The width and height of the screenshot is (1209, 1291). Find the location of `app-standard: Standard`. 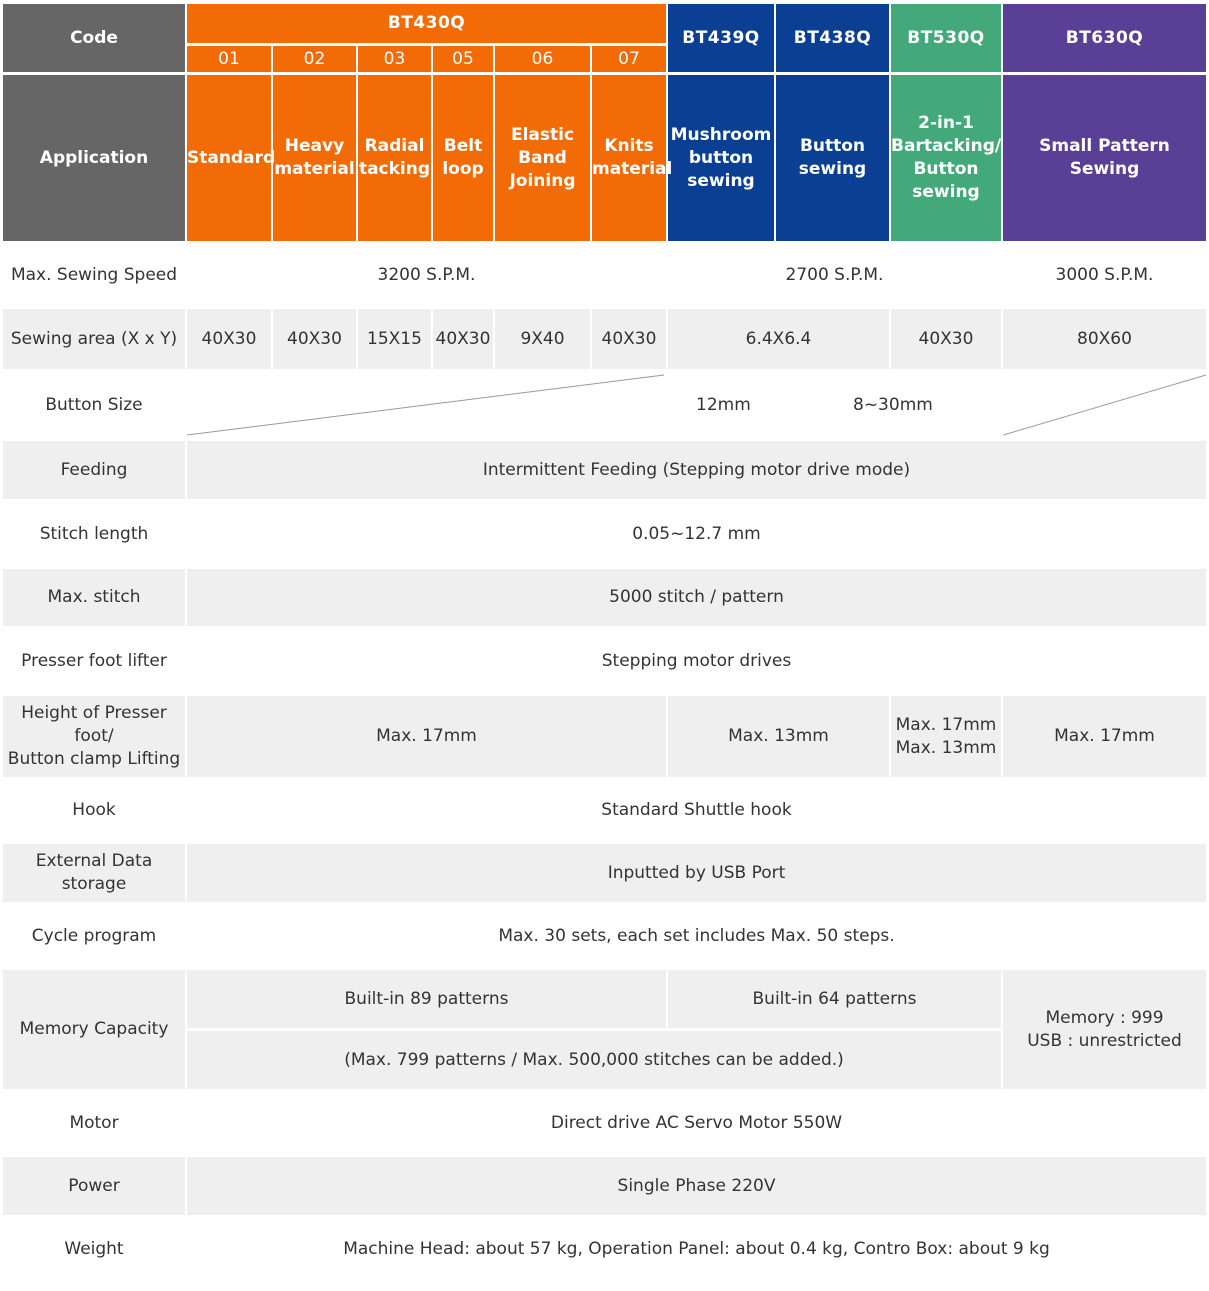

app-standard: Standard is located at coordinates (231, 158).